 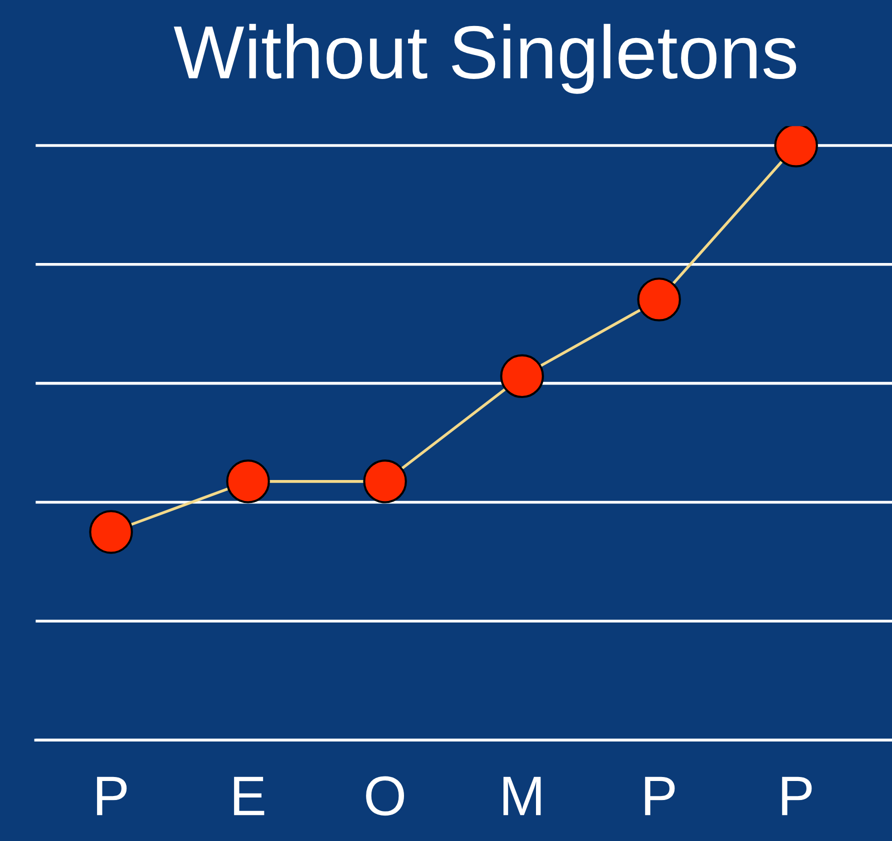 I want to click on x-tick-label: E, so click(x=249, y=796).